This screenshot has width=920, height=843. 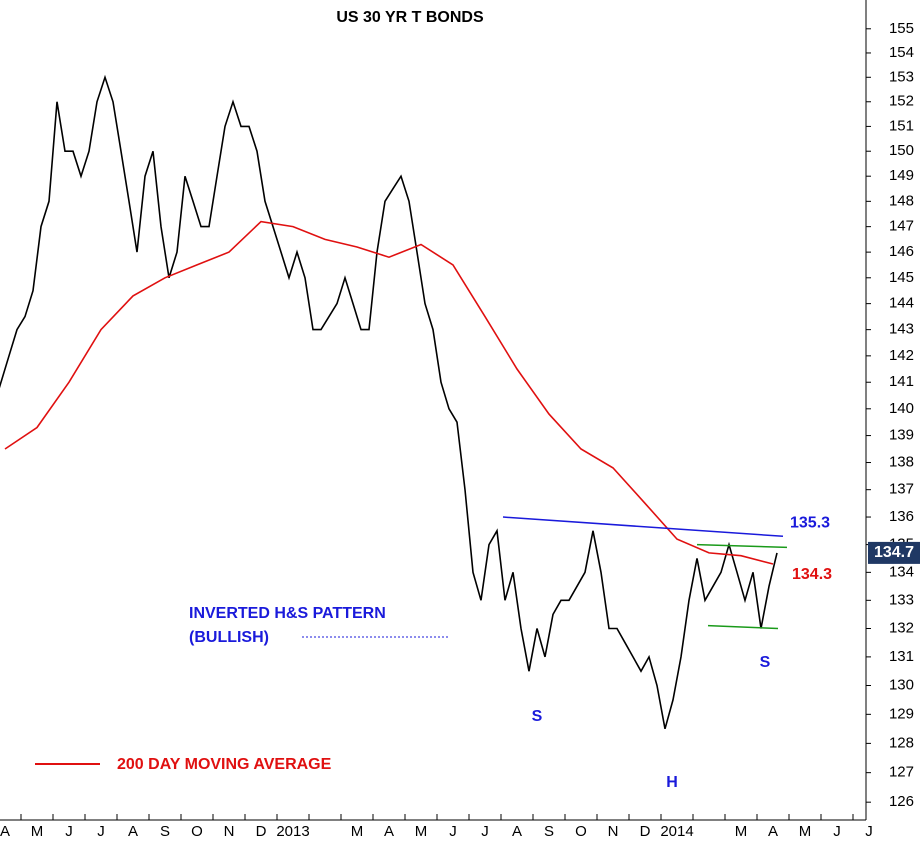 What do you see at coordinates (224, 764) in the screenshot?
I see `legend-label: 200 DAY MOVING AVERAGE` at bounding box center [224, 764].